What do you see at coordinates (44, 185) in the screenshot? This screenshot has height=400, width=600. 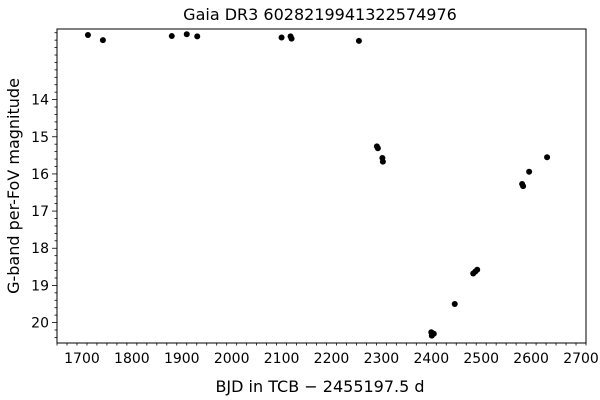 I see `y-axis-ticks: 14 15 16 17 18 19 20` at bounding box center [44, 185].